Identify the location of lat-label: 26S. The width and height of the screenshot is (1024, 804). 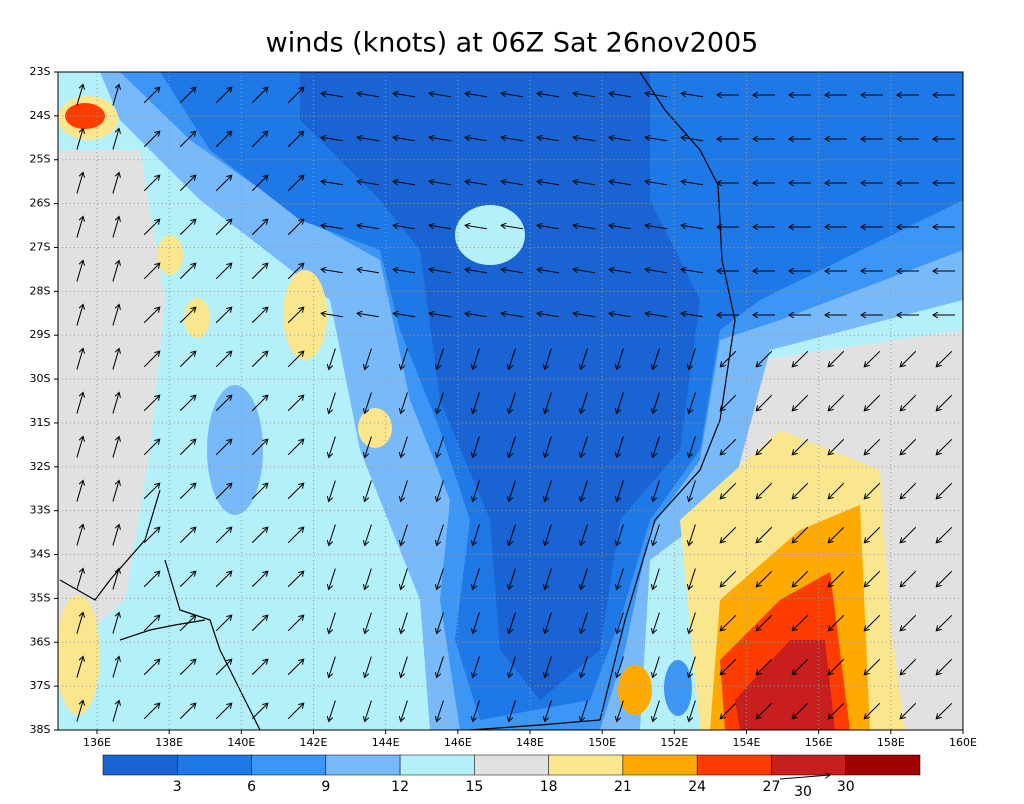
(40, 203).